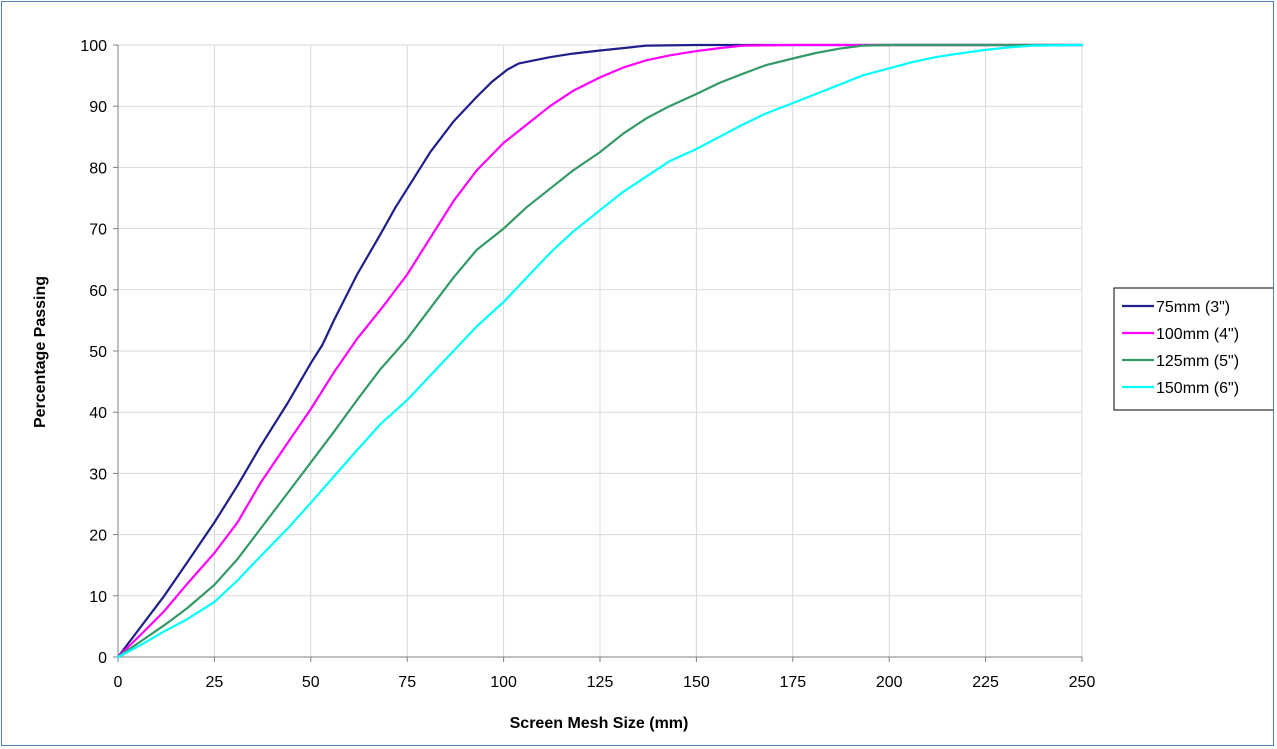 The width and height of the screenshot is (1277, 749). What do you see at coordinates (98, 597) in the screenshot?
I see `y-tick-label: 10` at bounding box center [98, 597].